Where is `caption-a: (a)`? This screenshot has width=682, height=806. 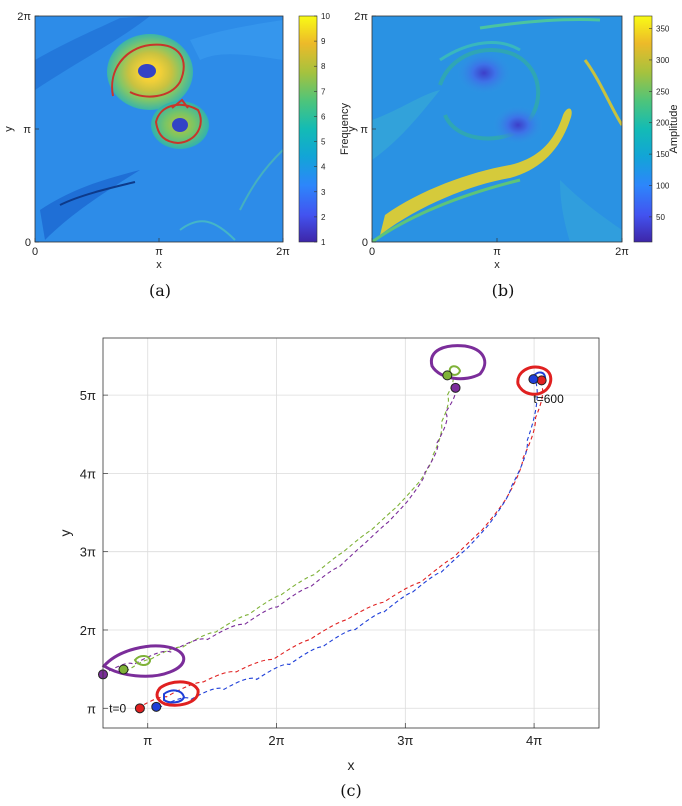 caption-a: (a) is located at coordinates (160, 290).